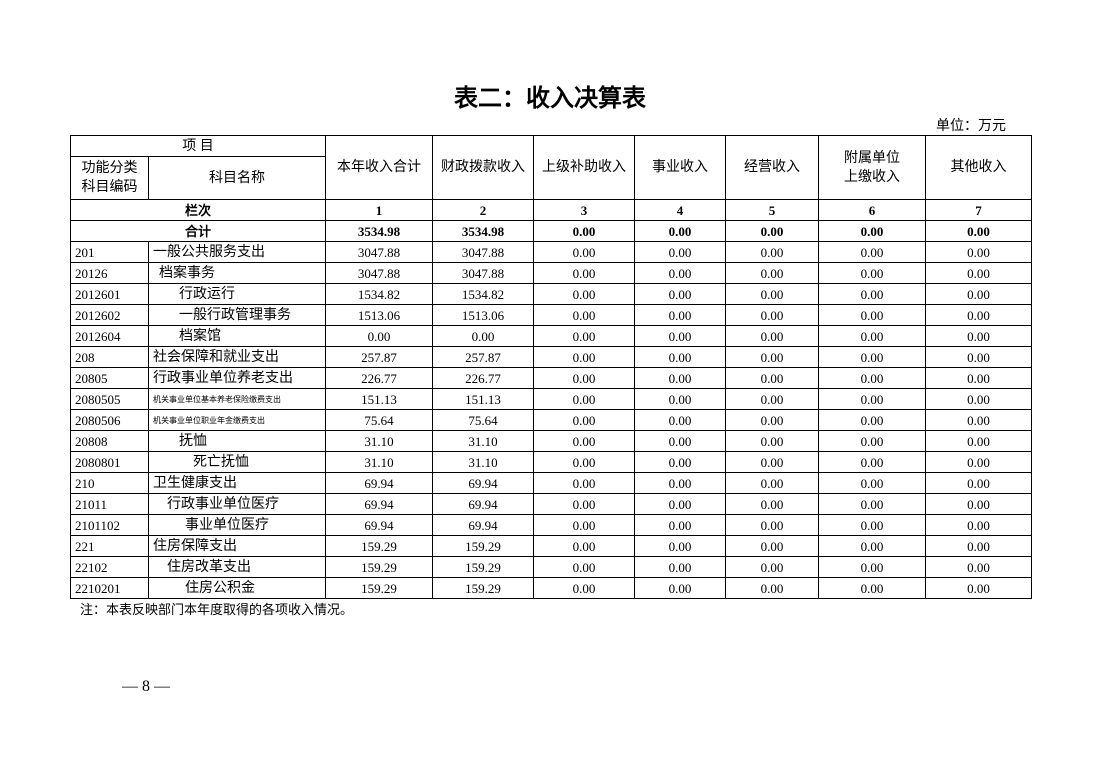  I want to click on header-cell: 其他收入, so click(978, 167).